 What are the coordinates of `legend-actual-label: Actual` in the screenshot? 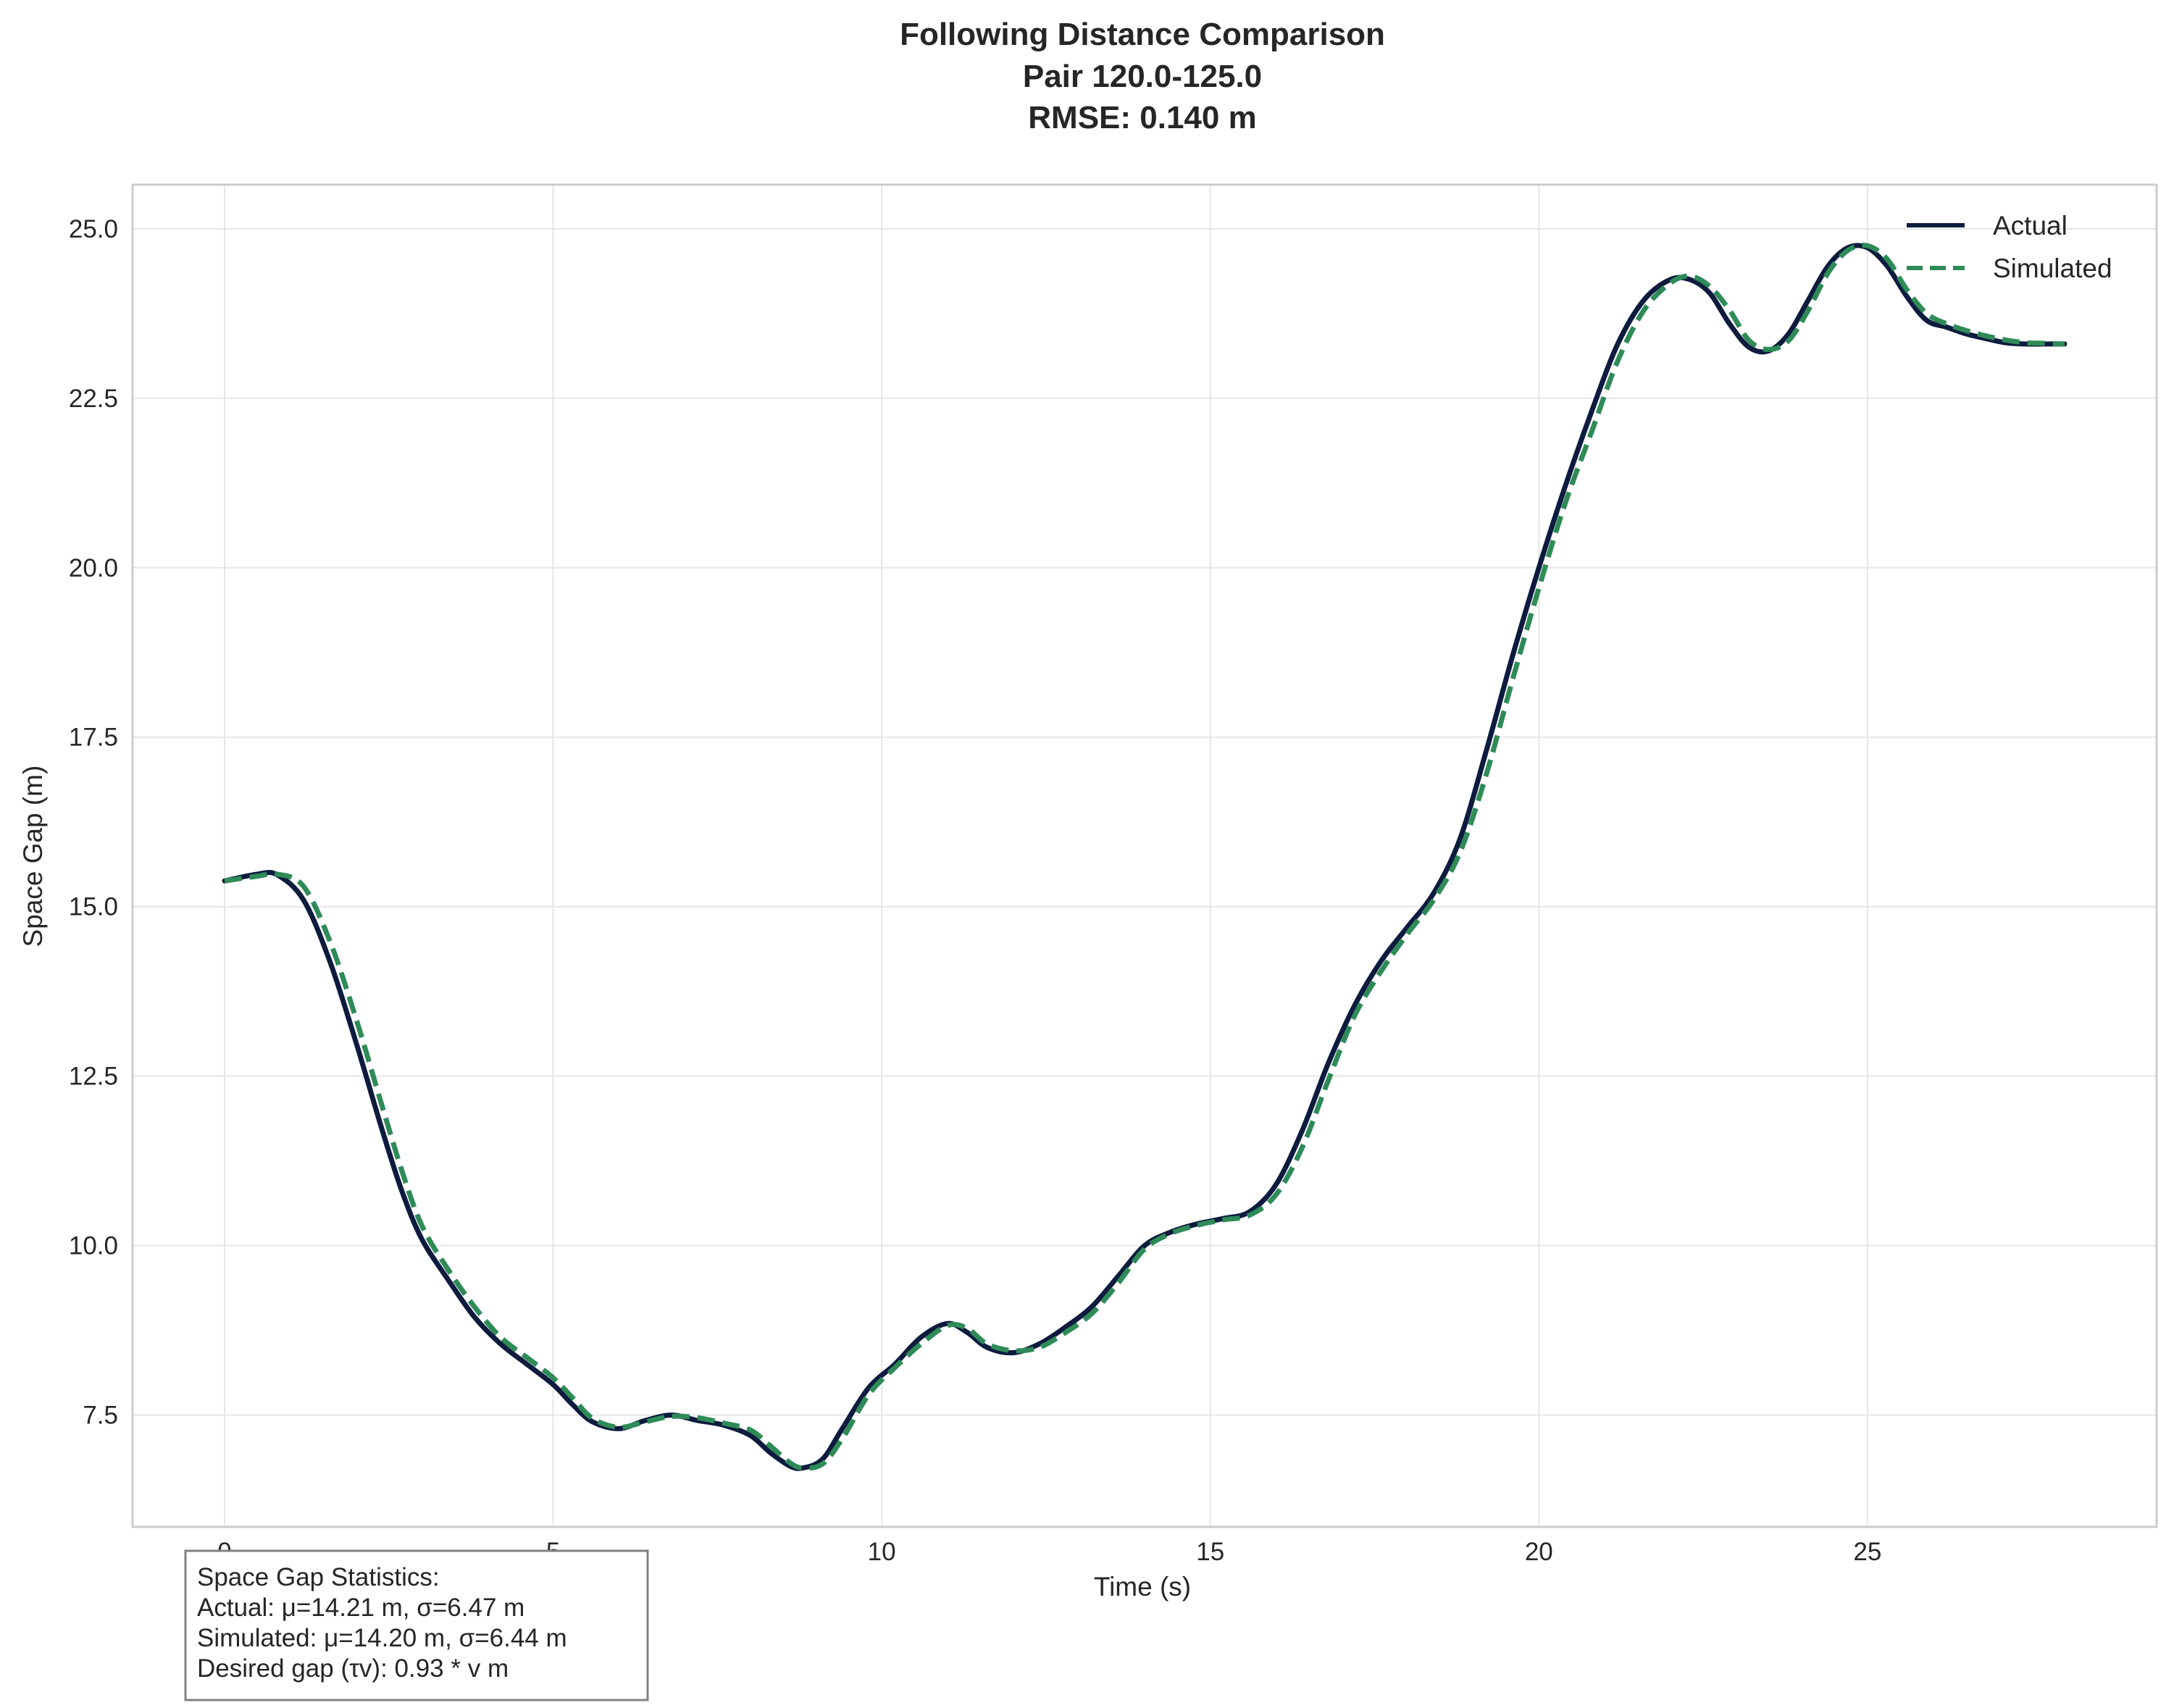 It's located at (2030, 226).